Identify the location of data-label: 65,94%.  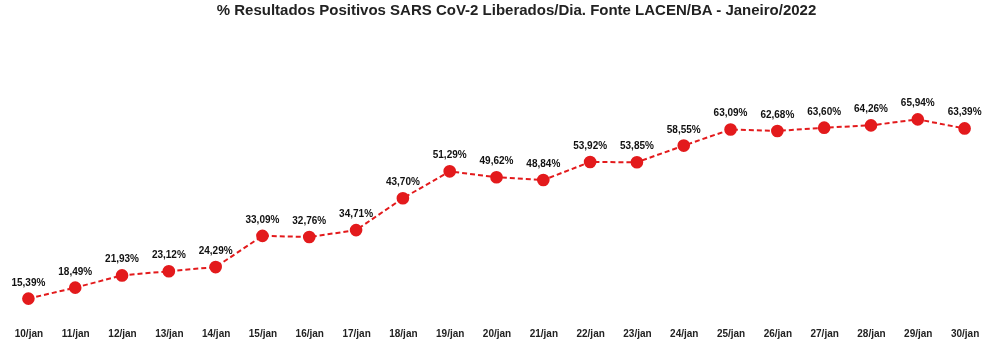
(917, 103).